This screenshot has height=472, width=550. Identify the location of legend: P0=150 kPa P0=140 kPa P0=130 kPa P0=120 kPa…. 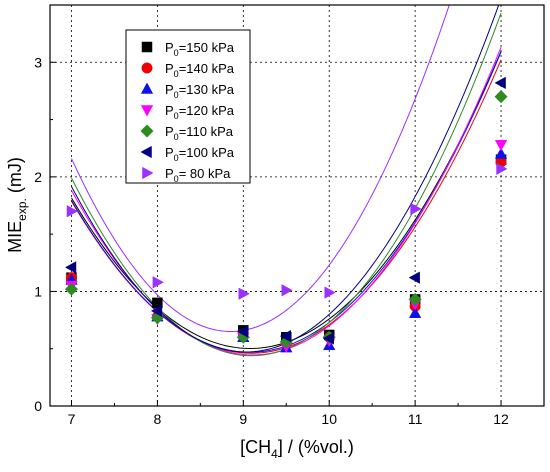
(188, 106).